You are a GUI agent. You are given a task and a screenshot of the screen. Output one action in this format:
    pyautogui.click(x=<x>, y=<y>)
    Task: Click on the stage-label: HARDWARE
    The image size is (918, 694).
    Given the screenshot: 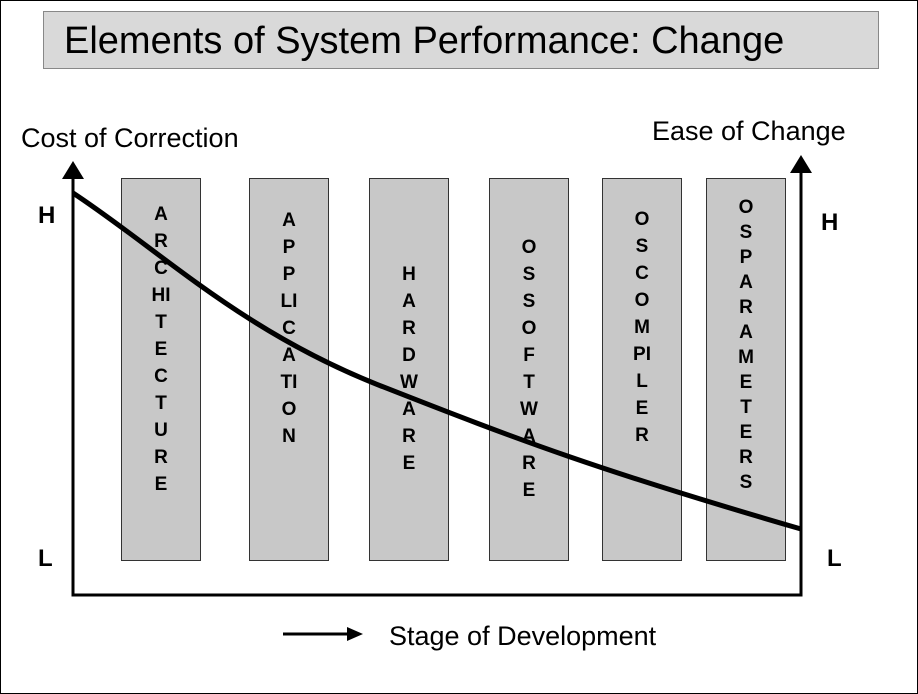 What is the action you would take?
    pyautogui.click(x=409, y=369)
    